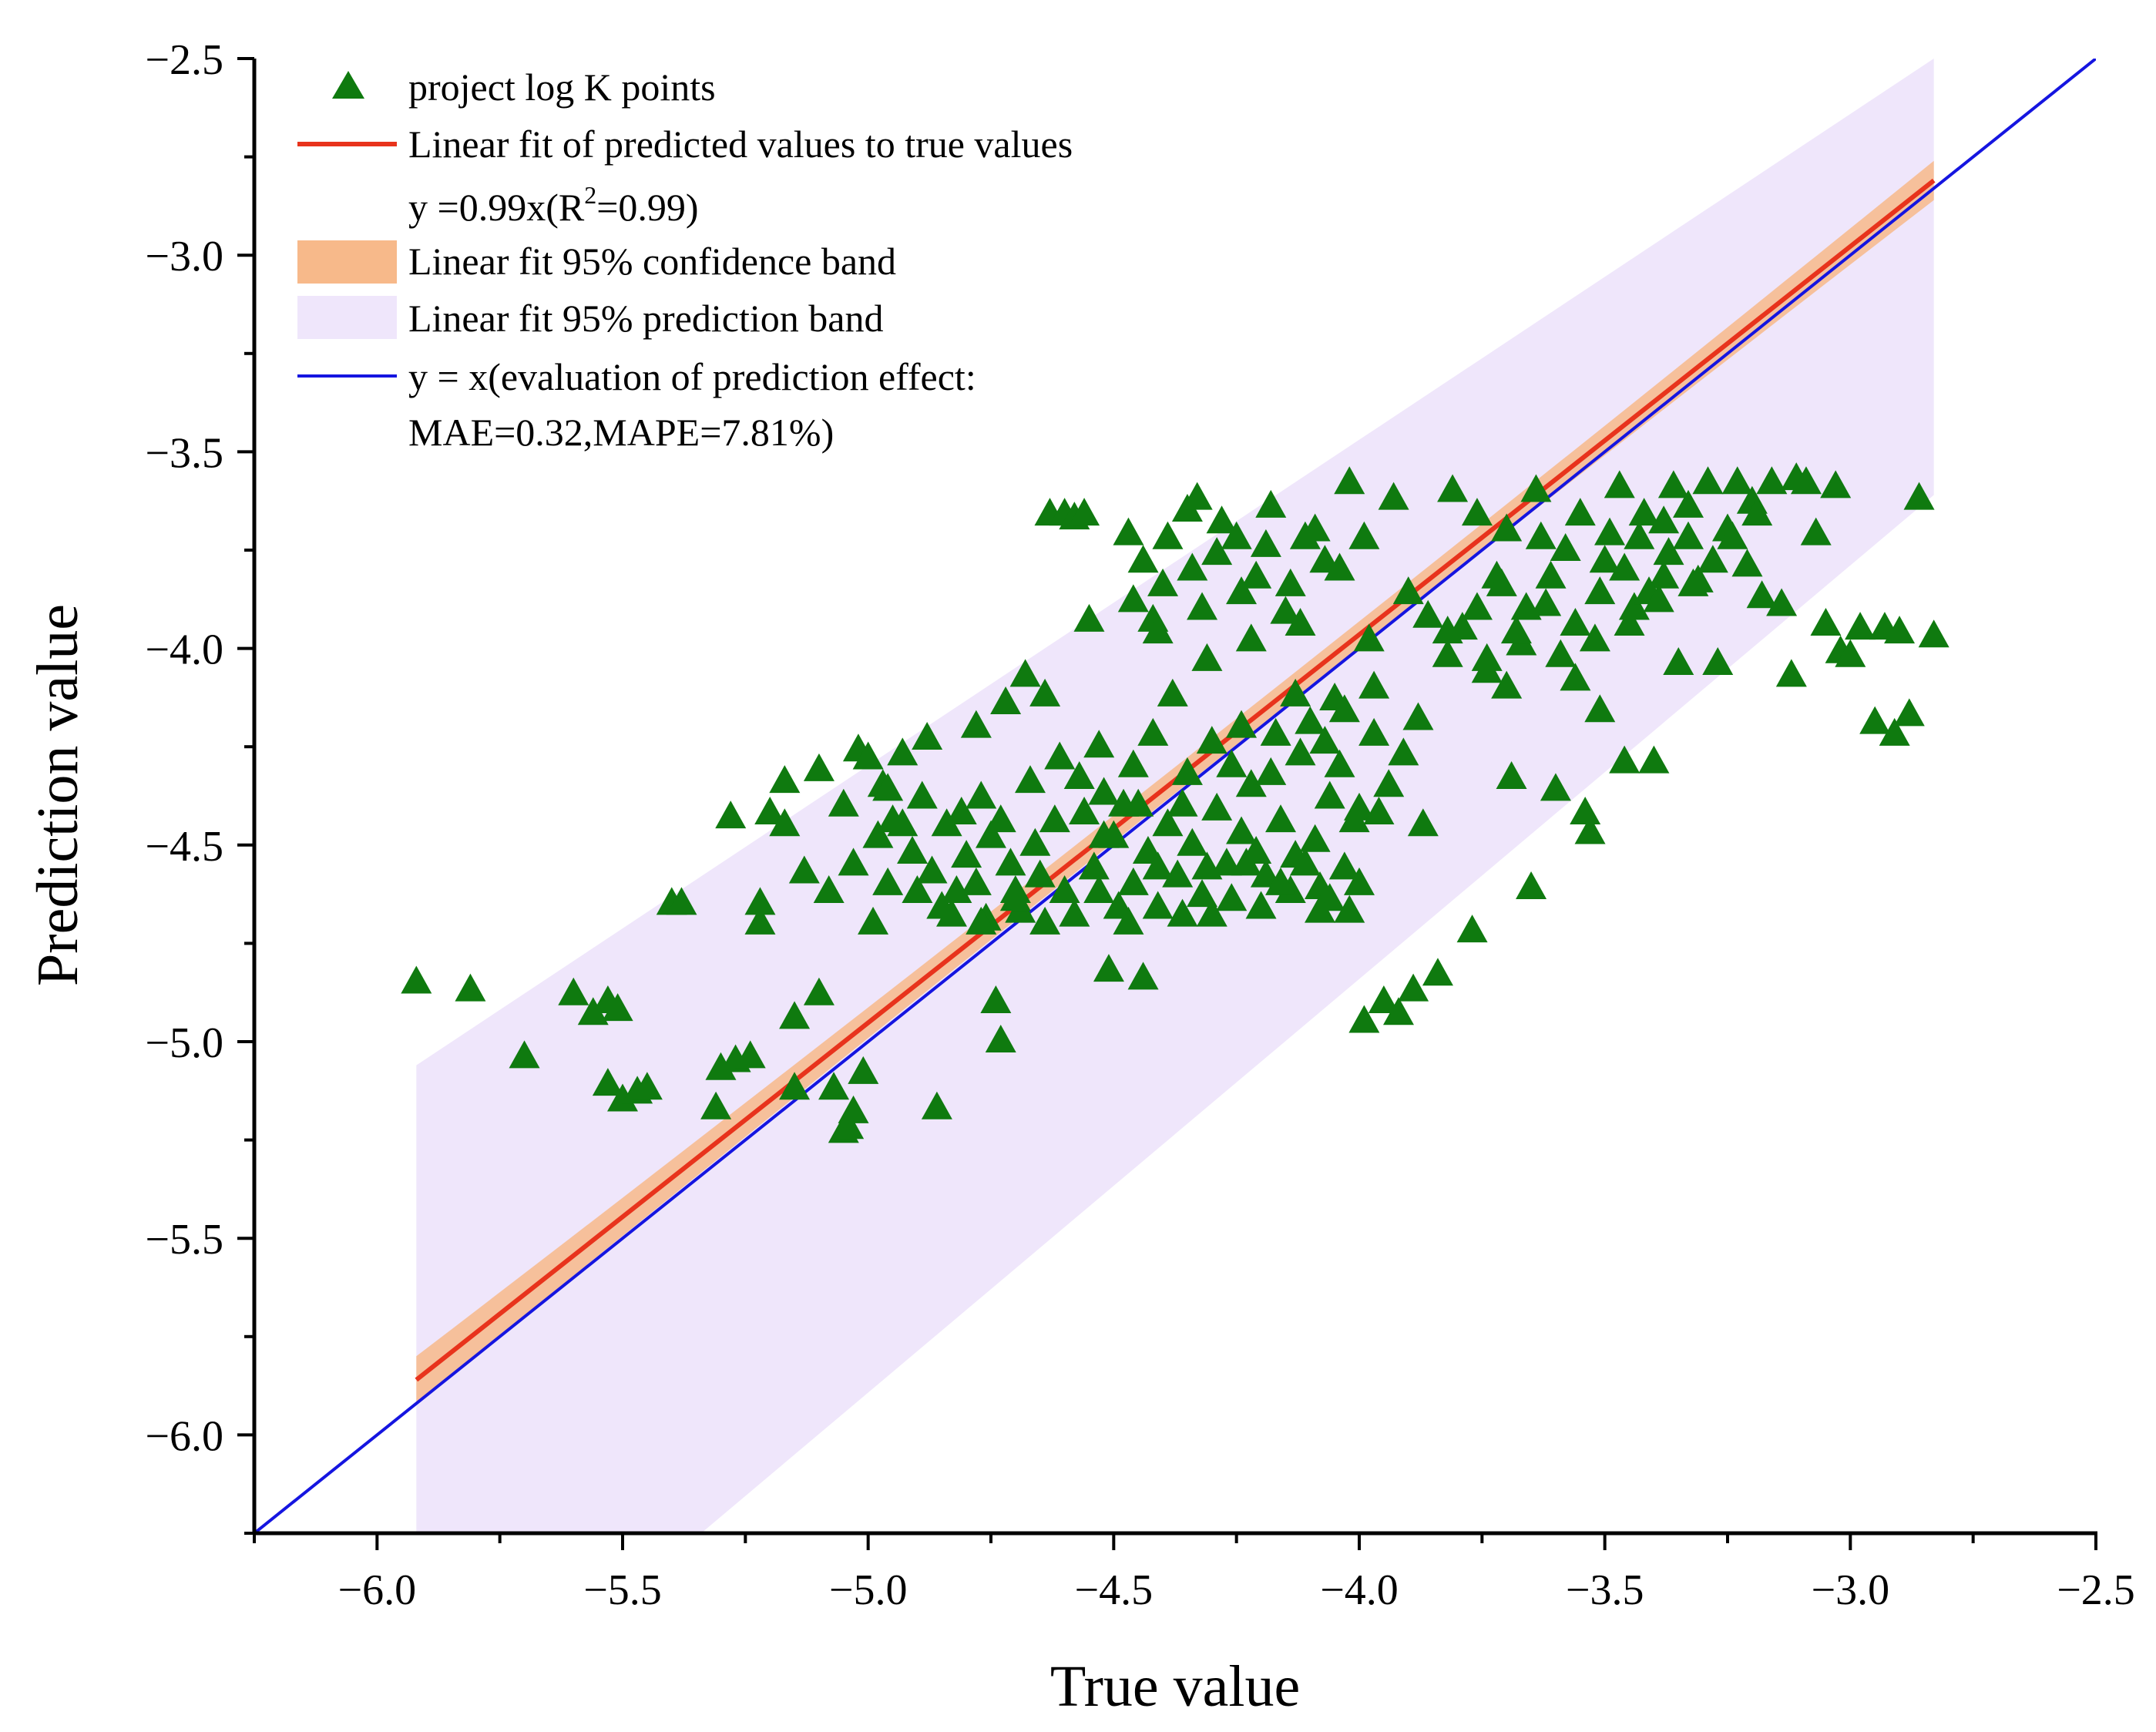 The width and height of the screenshot is (2156, 1732). Describe the element at coordinates (1851, 1590) in the screenshot. I see `x-tick-label: −3.0` at that location.